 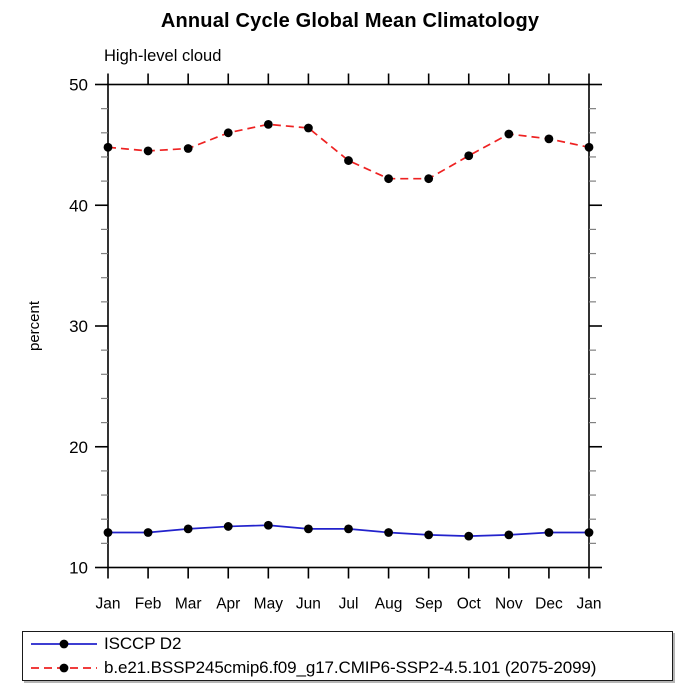 I want to click on x-tick-label: Jul, so click(x=349, y=604).